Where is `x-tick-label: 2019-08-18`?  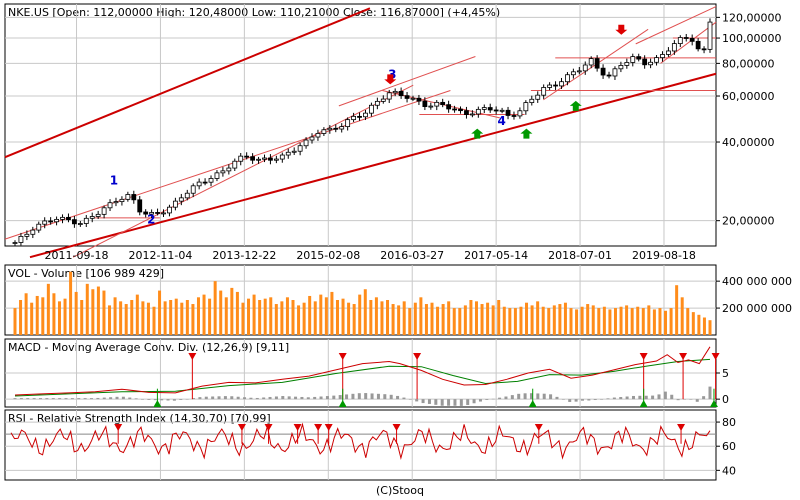
x-tick-label: 2019-08-18 is located at coordinates (664, 255).